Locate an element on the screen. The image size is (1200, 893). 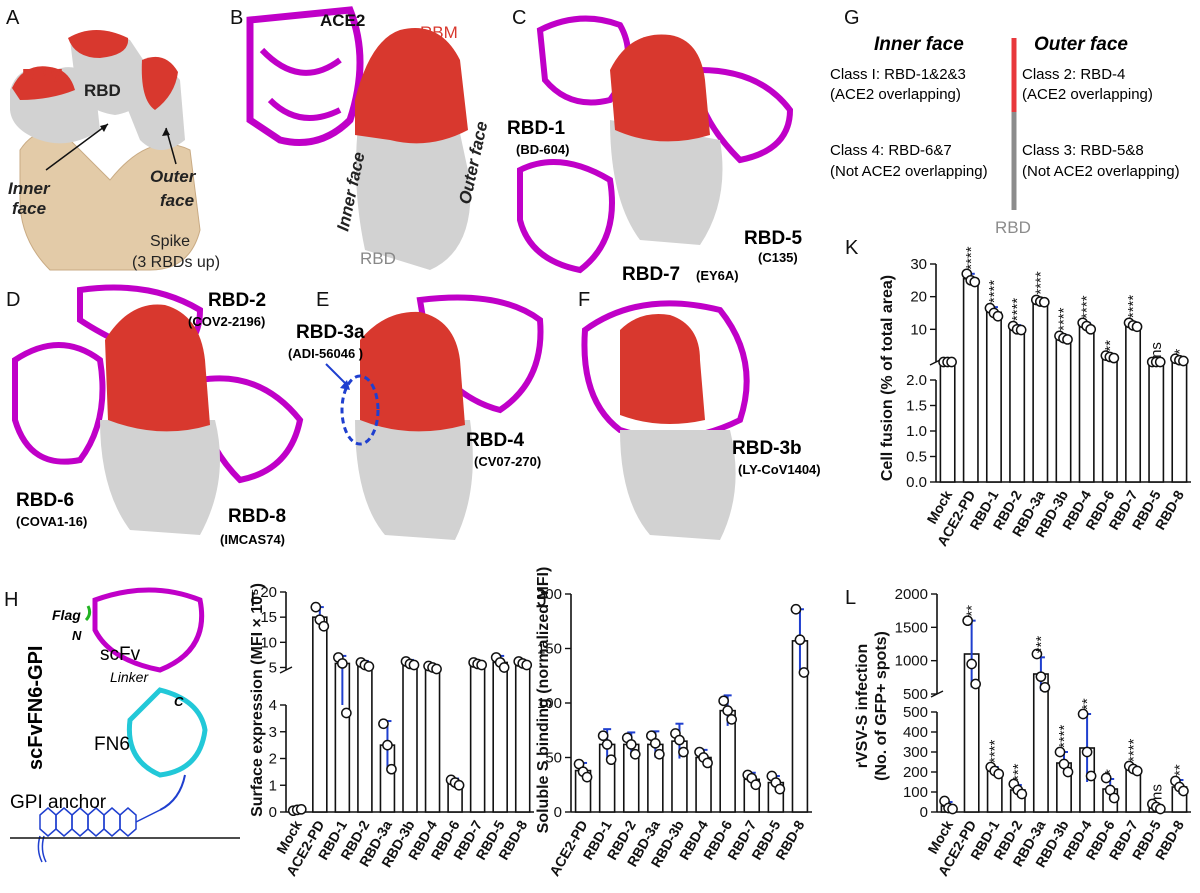
chart-k-tick-label-0-4: 2.0 is located at coordinates (916, 380).